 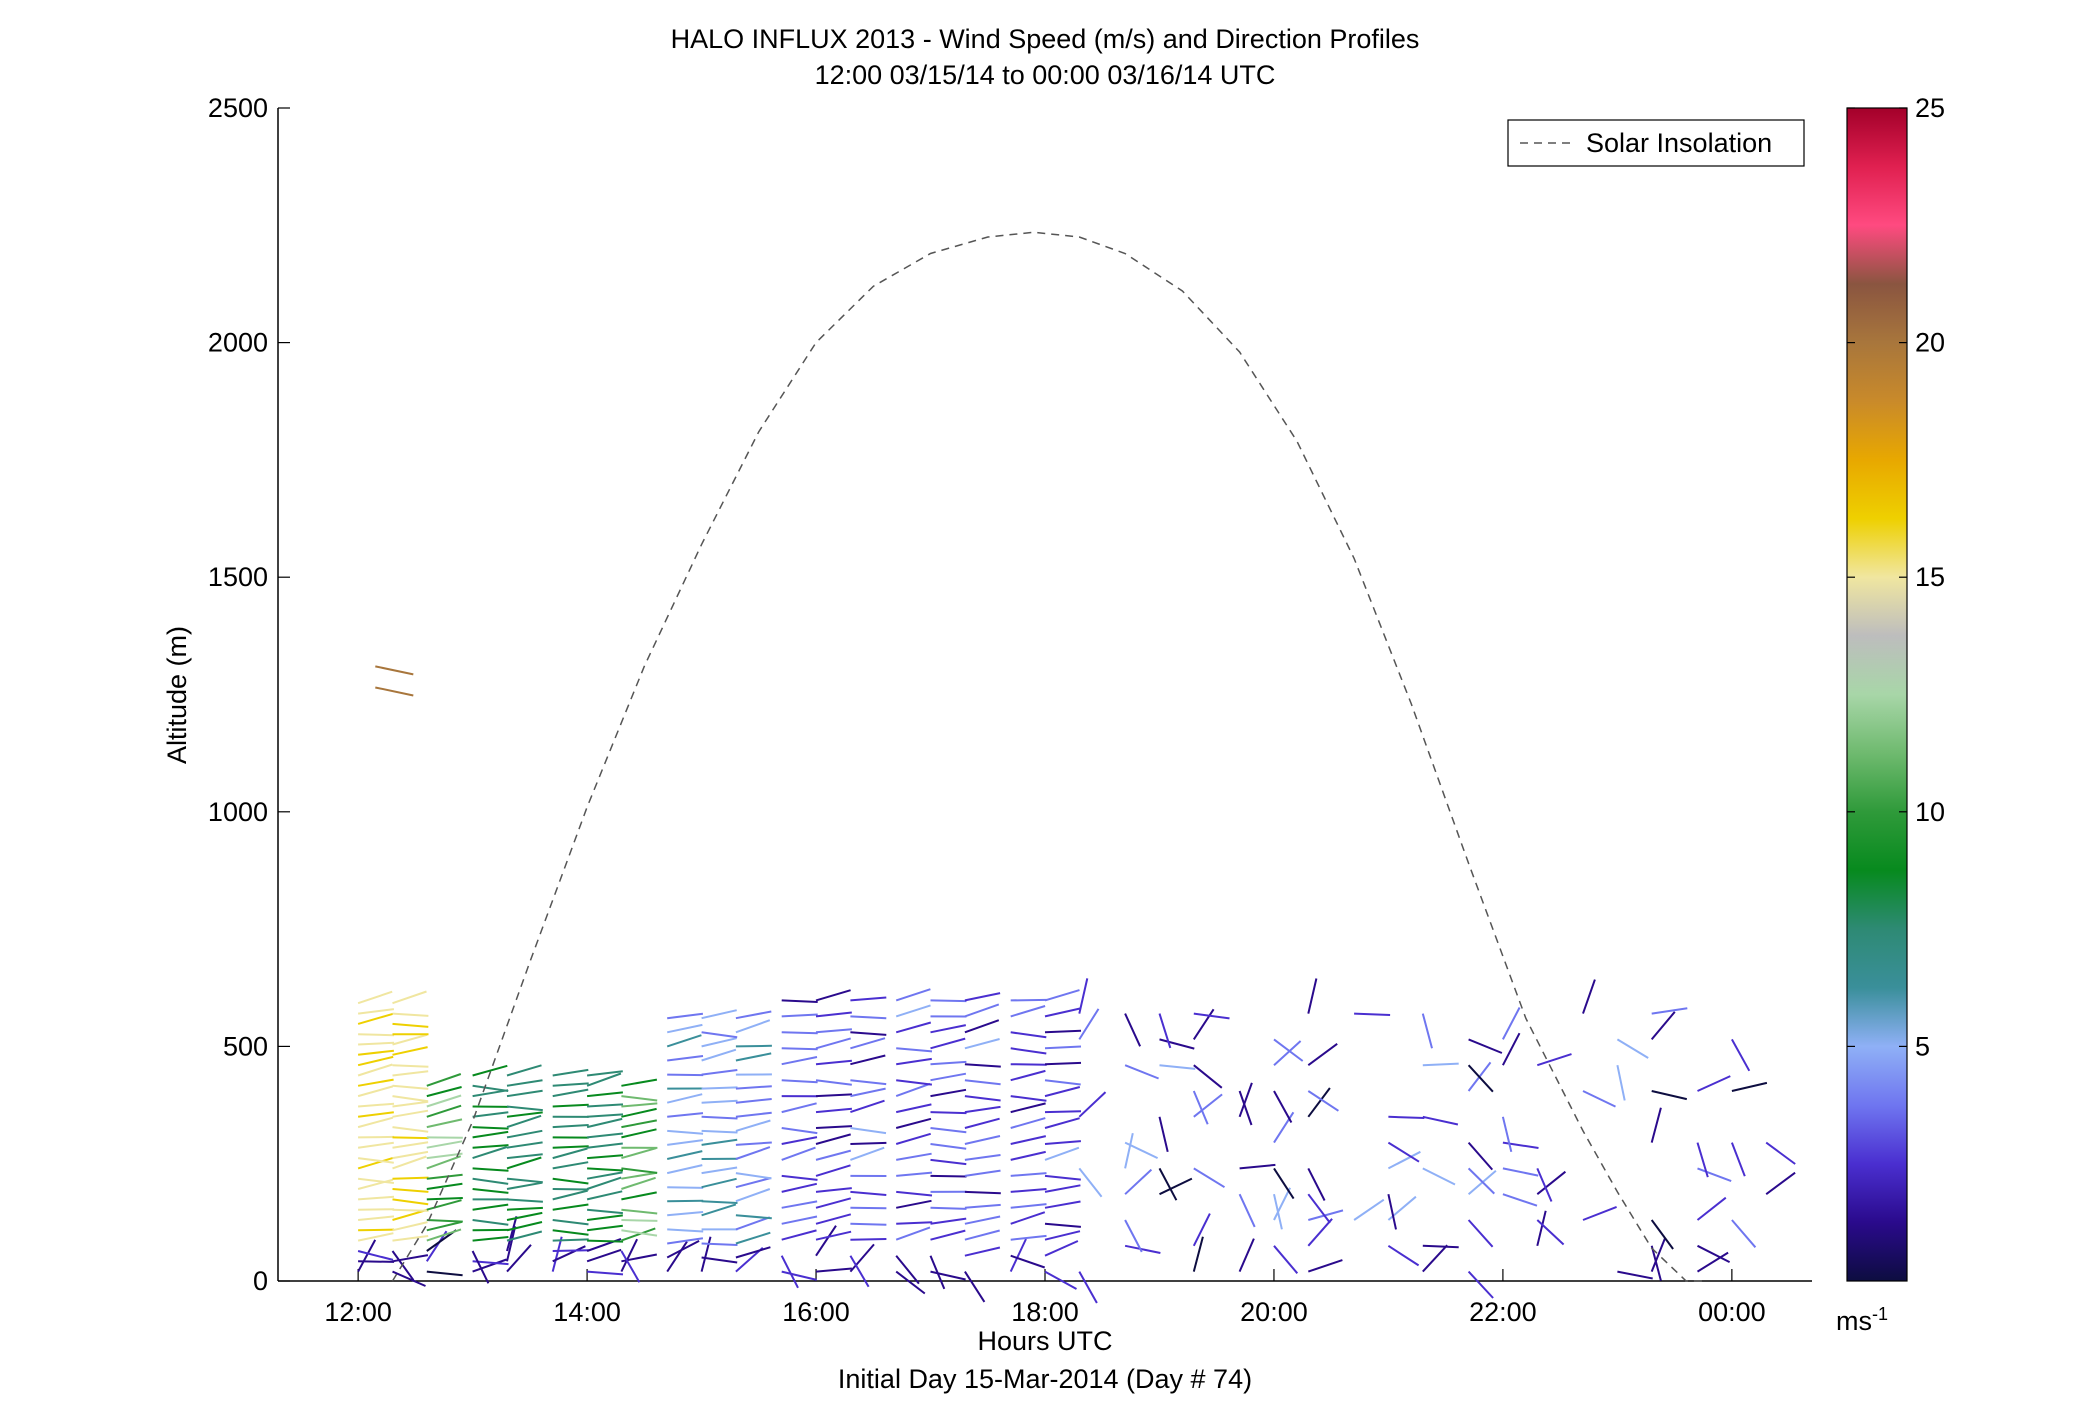 I want to click on y-tick-label: 1500, so click(x=238, y=577).